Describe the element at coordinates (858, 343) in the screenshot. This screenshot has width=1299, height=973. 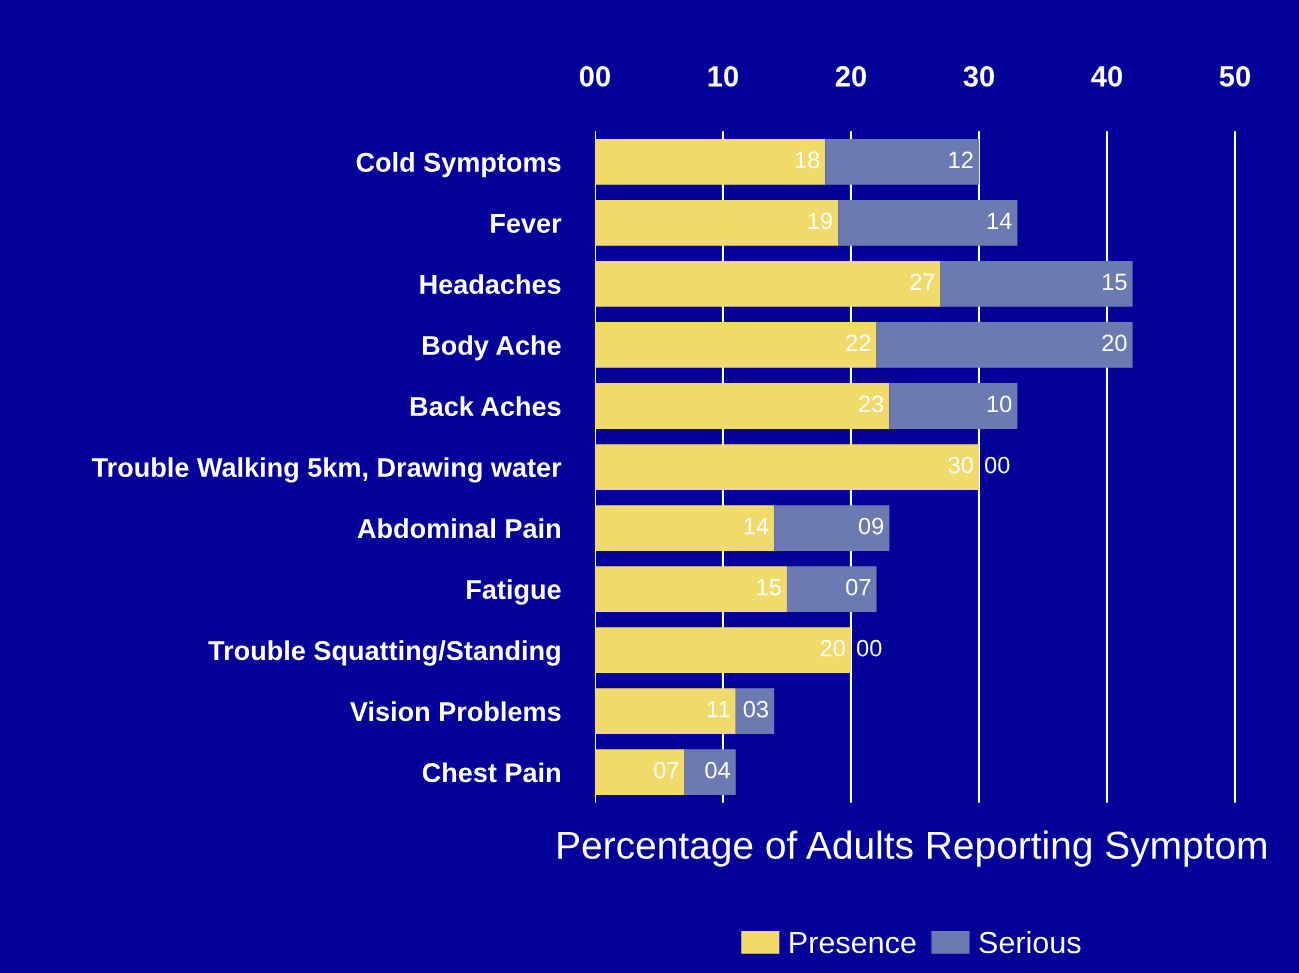
I see `data-label: 22` at that location.